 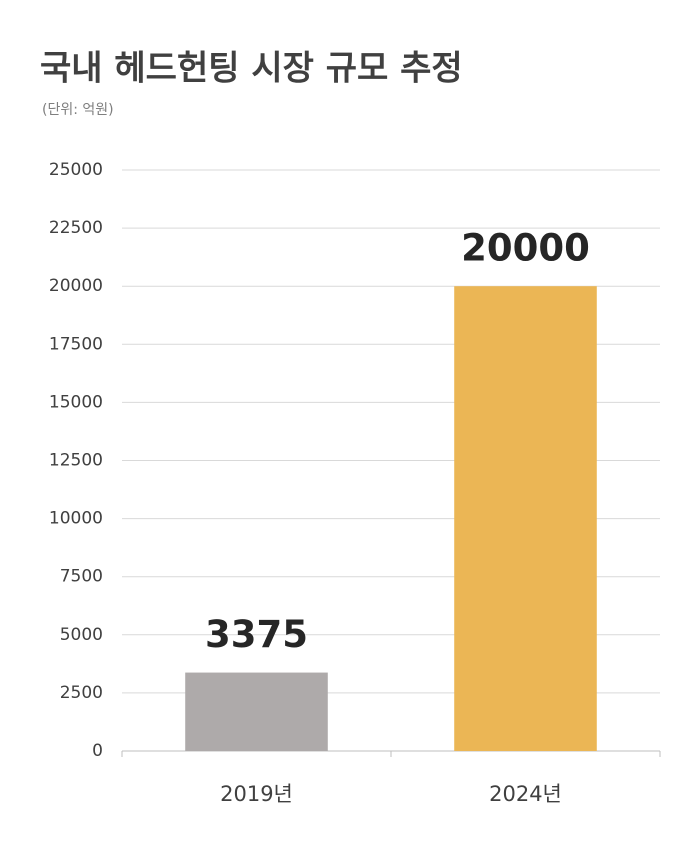 What do you see at coordinates (81, 577) in the screenshot?
I see `y-tick-label: 7500` at bounding box center [81, 577].